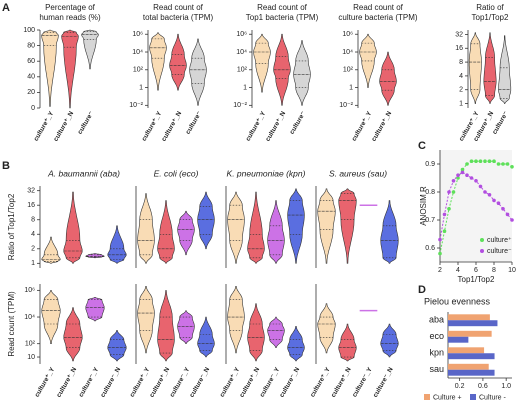  What do you see at coordinates (358, 173) in the screenshot?
I see `chart-title: S. aureus (sau)` at bounding box center [358, 173].